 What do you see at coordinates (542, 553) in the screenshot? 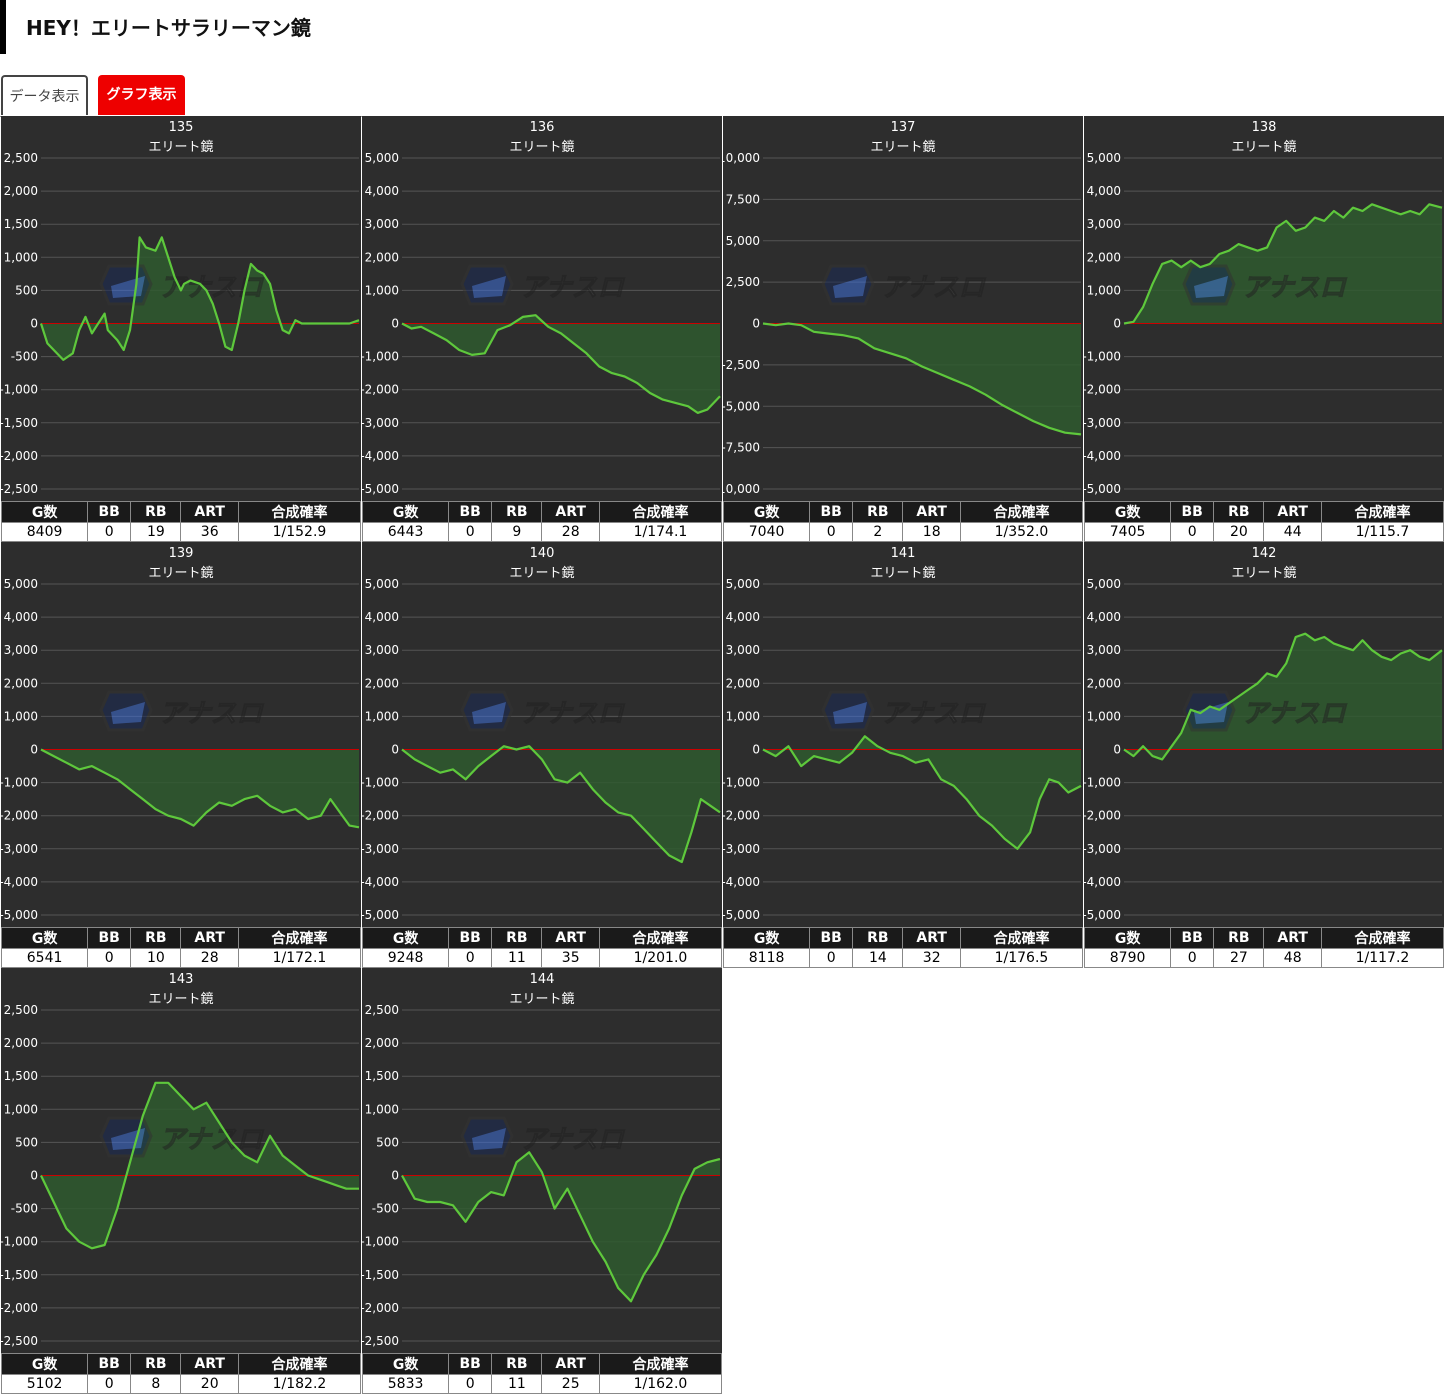
I see `machine-number: 140` at bounding box center [542, 553].